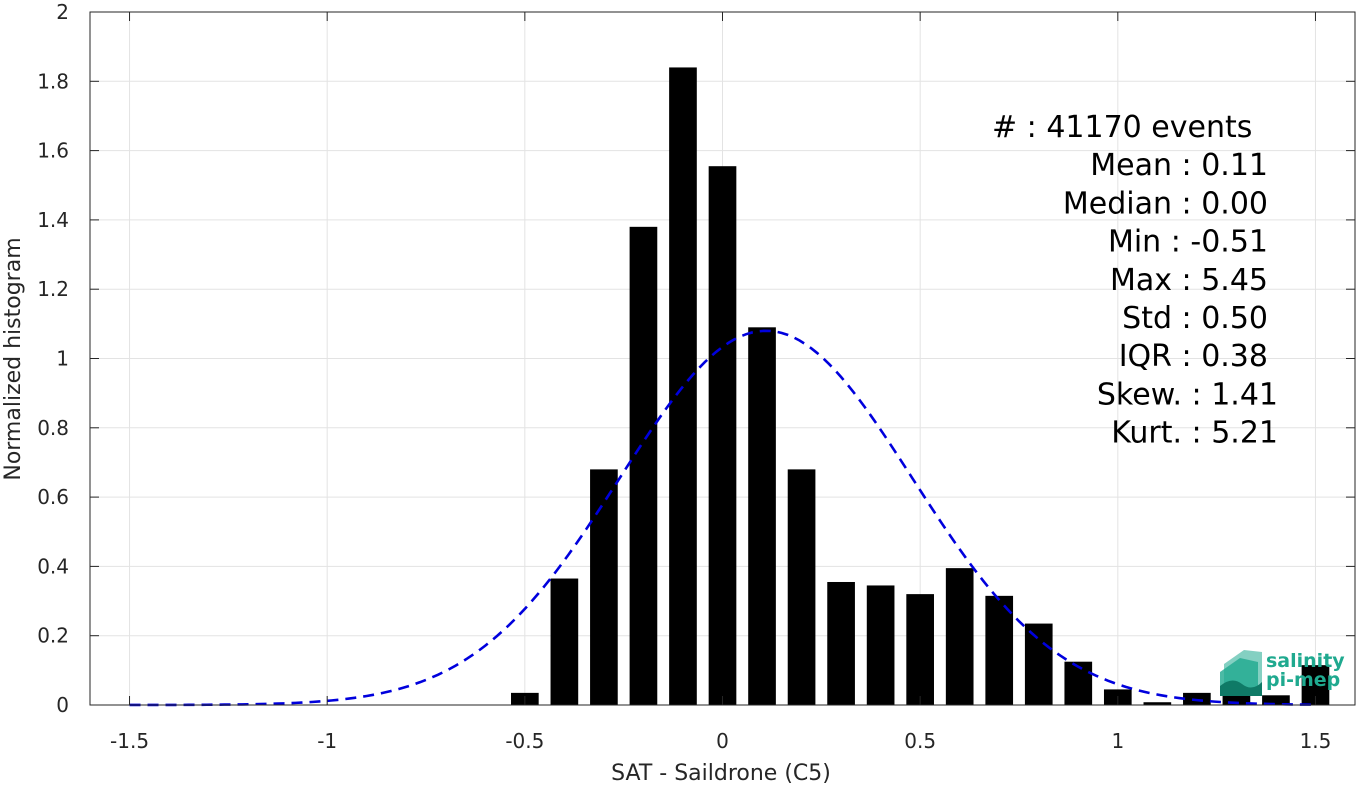  What do you see at coordinates (1316, 741) in the screenshot?
I see `x-tick-label: 1.5` at bounding box center [1316, 741].